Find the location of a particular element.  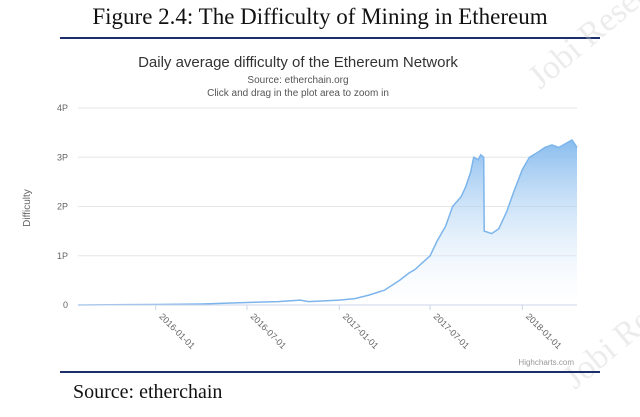

y-tick-label: 2P is located at coordinates (62, 207).